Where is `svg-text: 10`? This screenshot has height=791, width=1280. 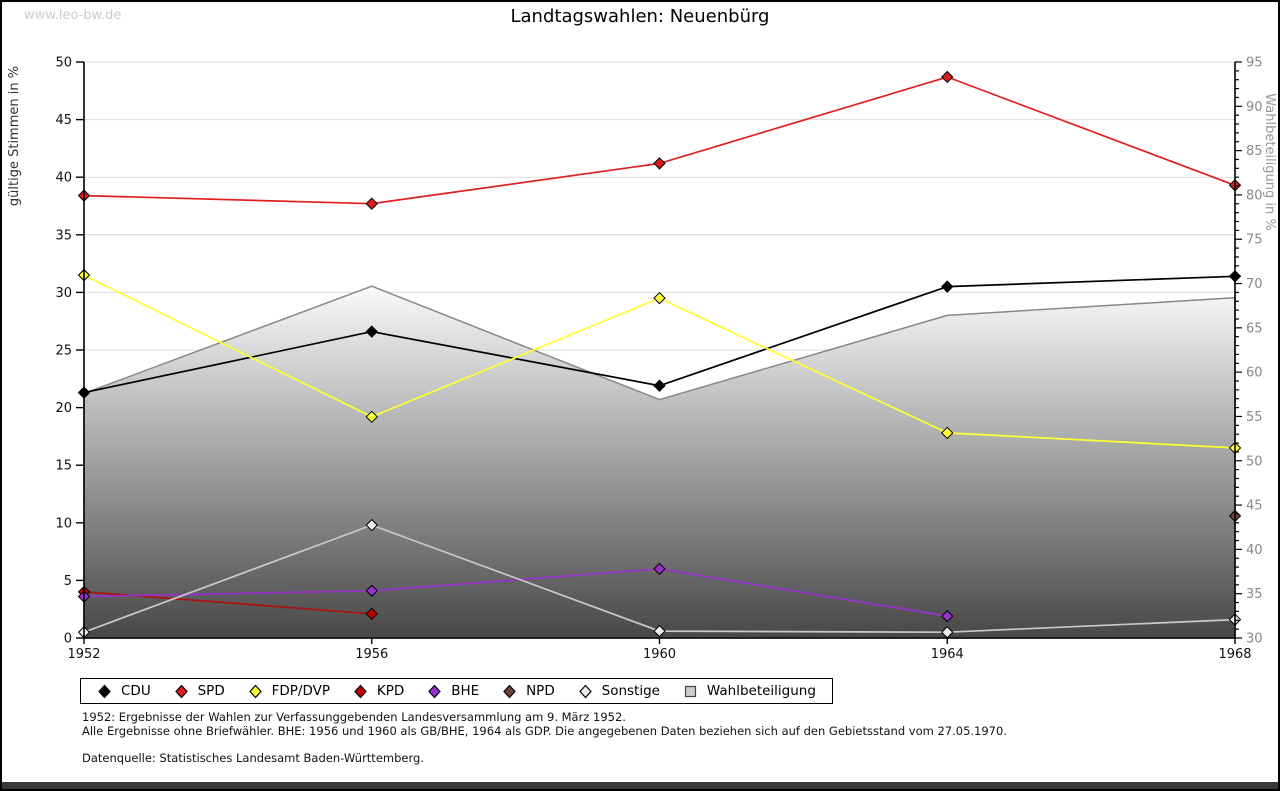
svg-text: 10 is located at coordinates (63, 523).